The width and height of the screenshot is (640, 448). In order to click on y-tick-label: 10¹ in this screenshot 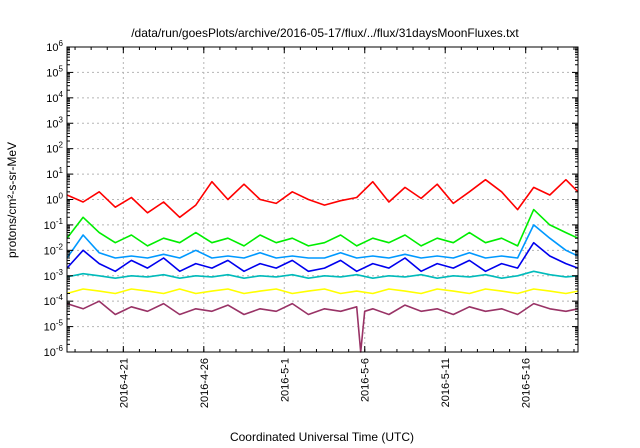, I will do `click(54, 173)`.